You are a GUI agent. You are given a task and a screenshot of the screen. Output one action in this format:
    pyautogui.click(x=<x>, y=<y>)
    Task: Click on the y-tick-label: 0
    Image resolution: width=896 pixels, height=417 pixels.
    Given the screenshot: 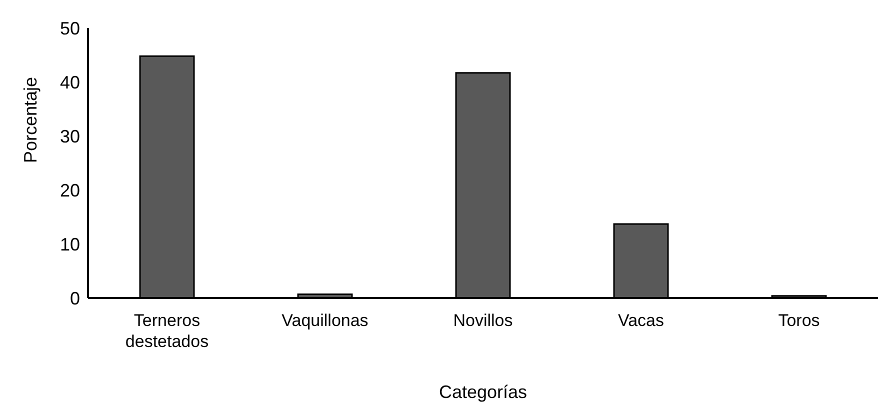 What is the action you would take?
    pyautogui.click(x=75, y=298)
    